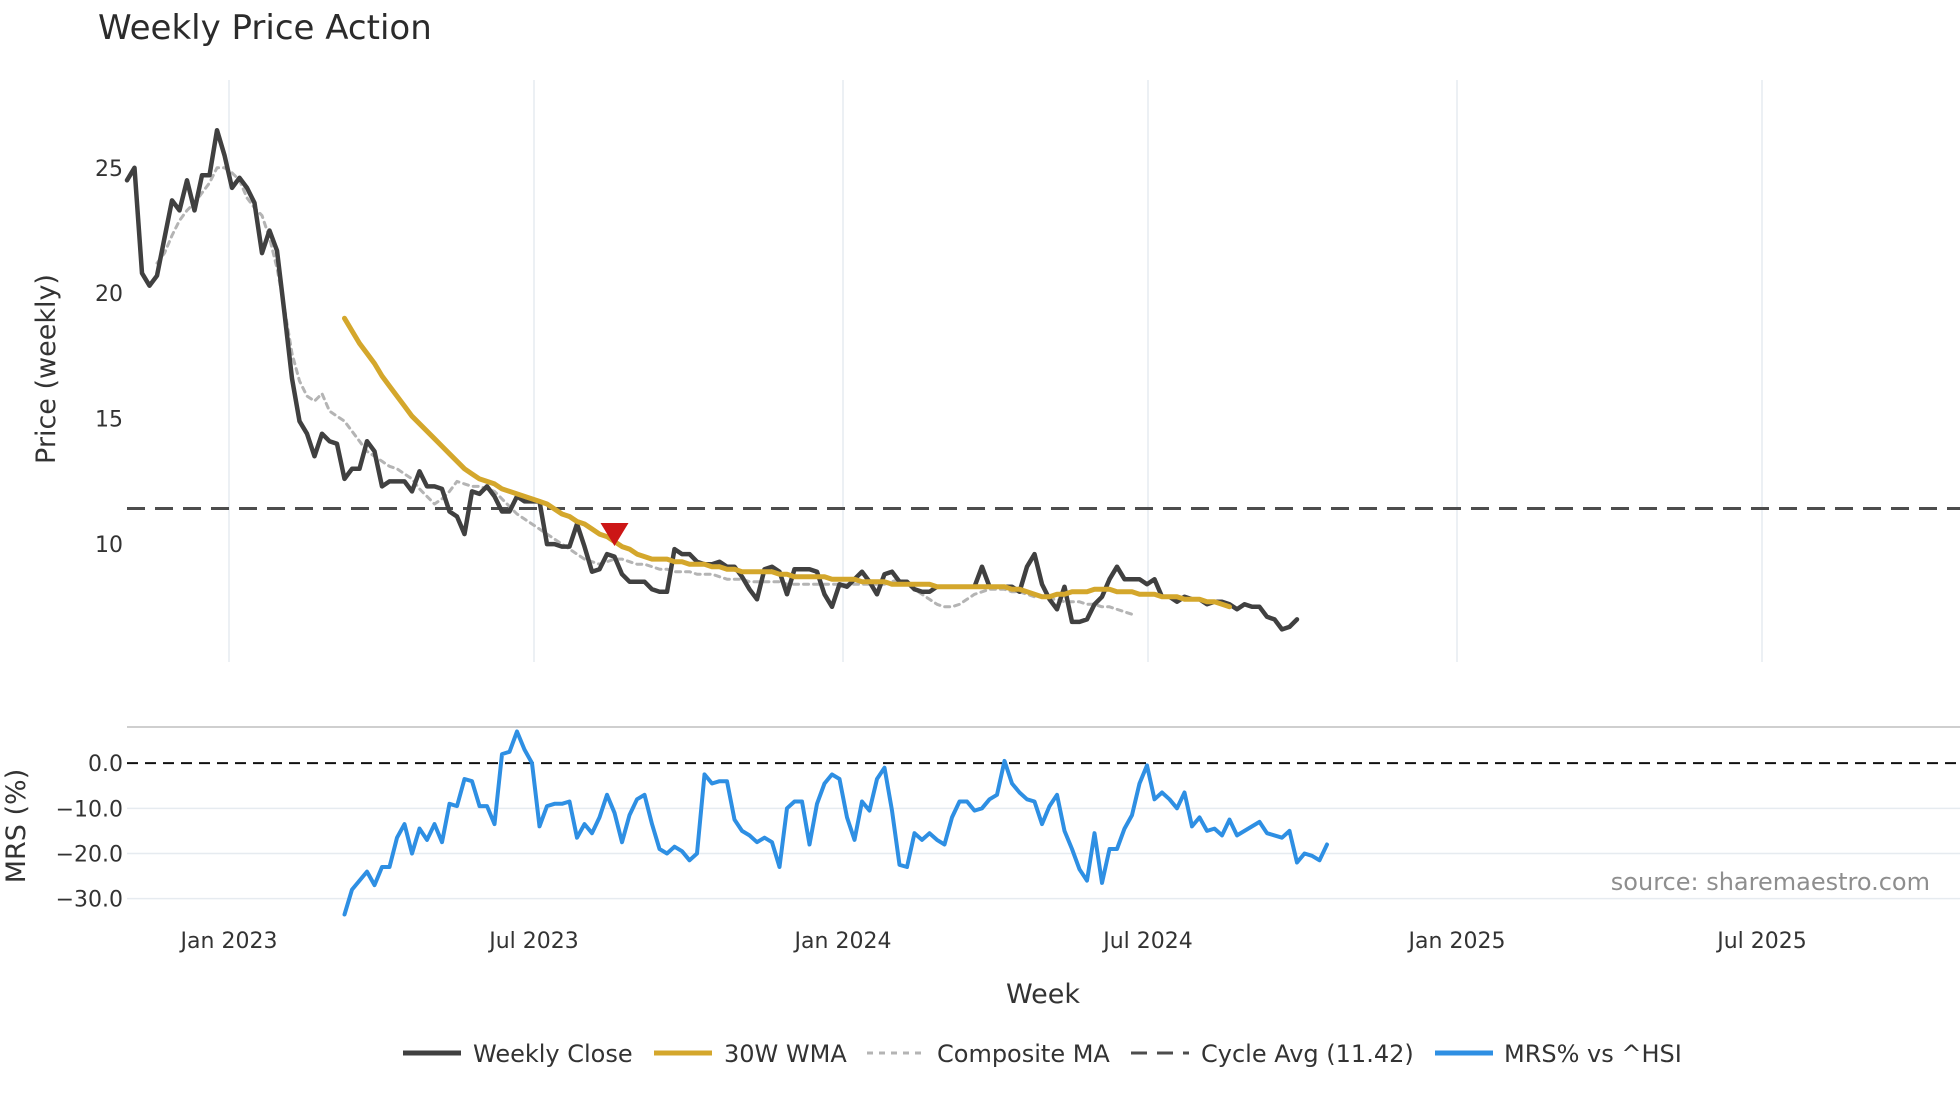 The image size is (1960, 1102). Describe the element at coordinates (787, 462) in the screenshot. I see `wma-30w-line` at that location.